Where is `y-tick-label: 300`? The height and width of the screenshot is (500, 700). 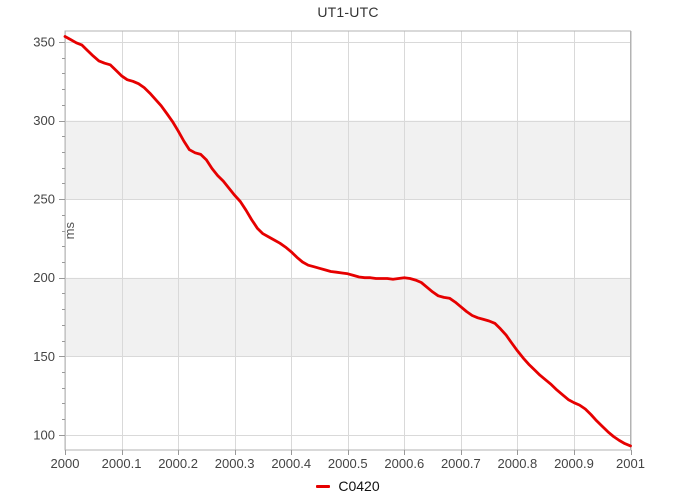 y-tick-label: 300 is located at coordinates (44, 120).